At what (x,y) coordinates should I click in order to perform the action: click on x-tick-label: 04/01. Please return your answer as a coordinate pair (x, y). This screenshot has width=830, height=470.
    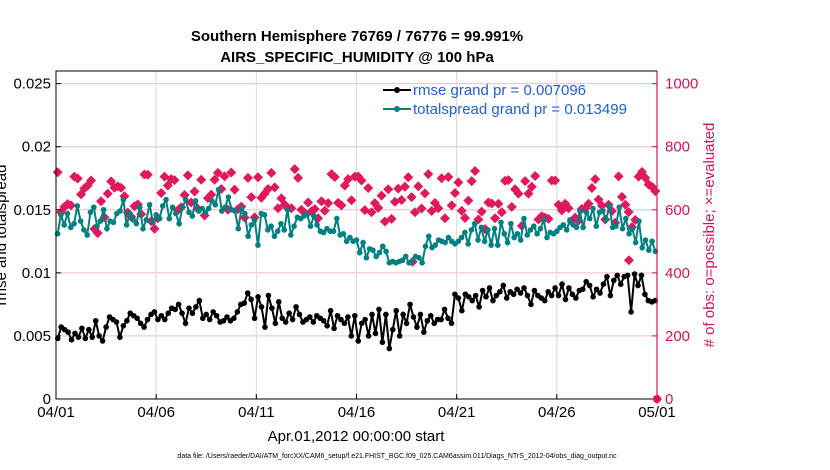
    Looking at the image, I should click on (56, 412).